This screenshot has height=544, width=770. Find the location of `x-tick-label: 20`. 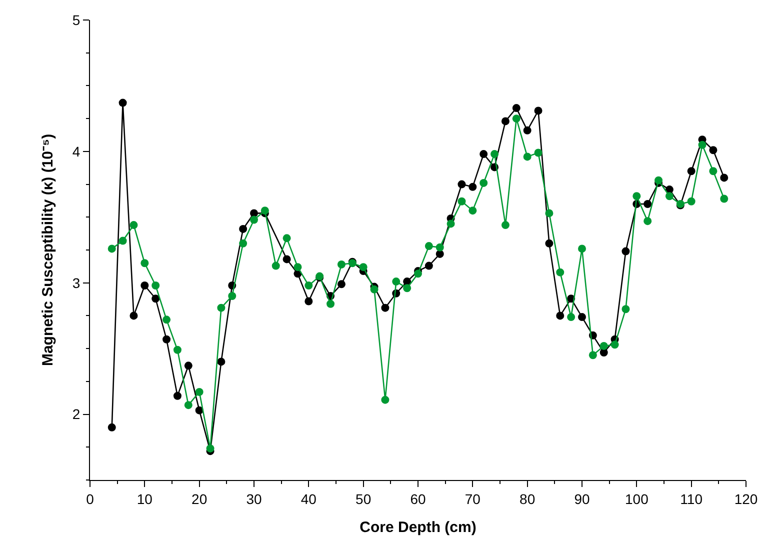

x-tick-label: 20 is located at coordinates (200, 498).